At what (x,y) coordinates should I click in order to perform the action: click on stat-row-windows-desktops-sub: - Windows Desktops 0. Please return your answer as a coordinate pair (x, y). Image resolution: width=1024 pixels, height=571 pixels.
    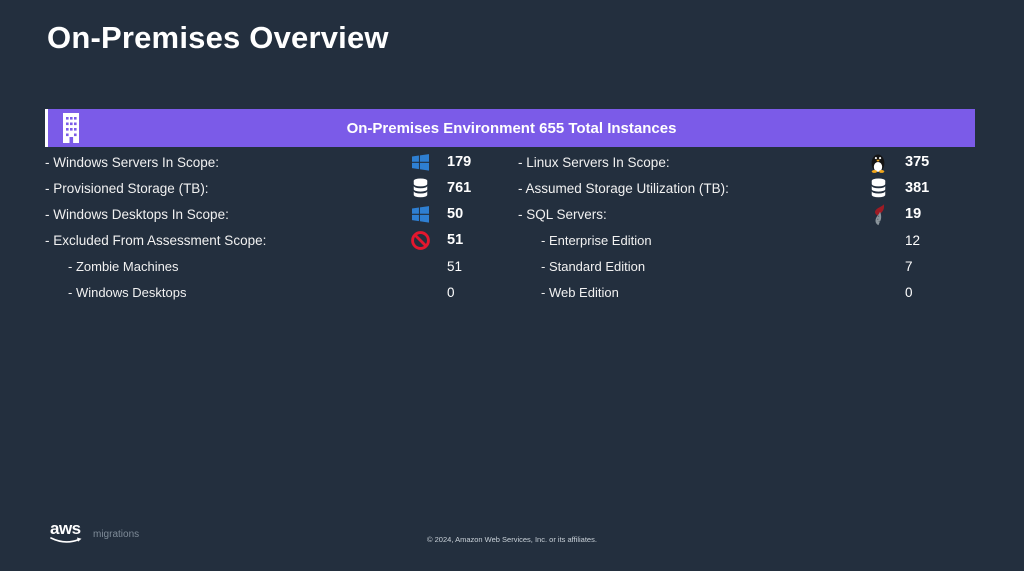
    Looking at the image, I should click on (275, 292).